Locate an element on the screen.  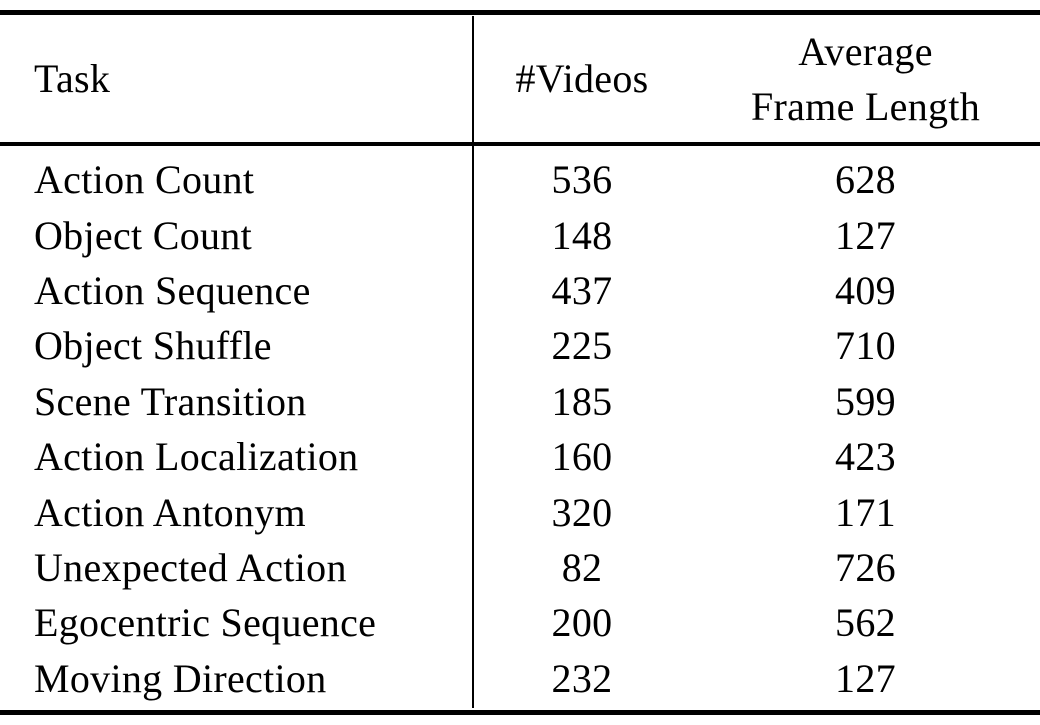
videos-cell: 536 is located at coordinates (582, 180).